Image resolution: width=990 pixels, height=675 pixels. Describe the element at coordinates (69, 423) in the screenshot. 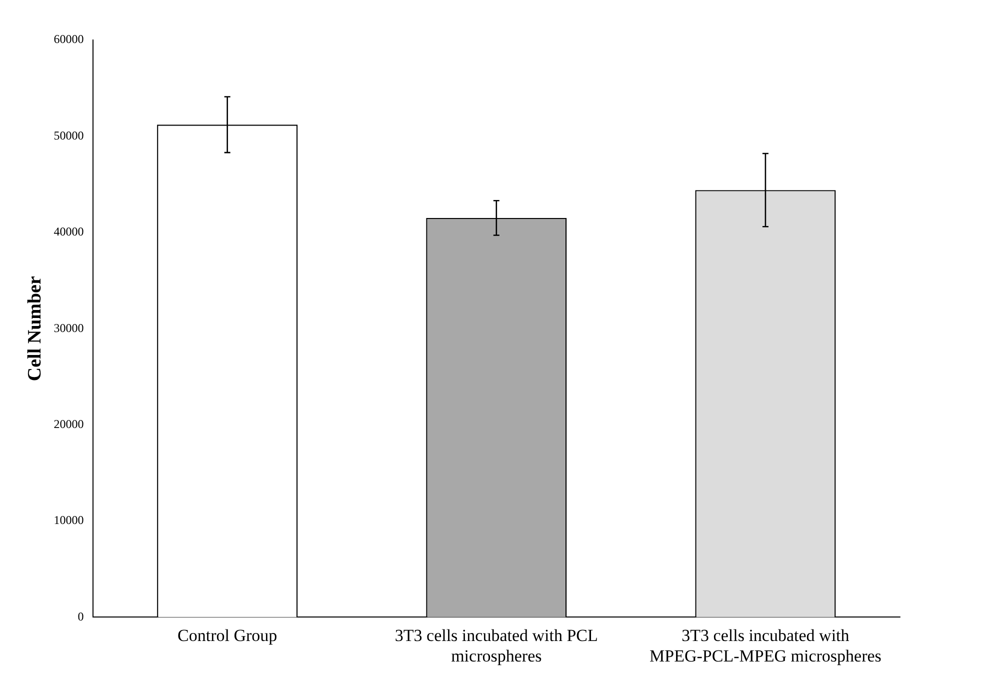

I see `y-tick-label: 20000` at that location.